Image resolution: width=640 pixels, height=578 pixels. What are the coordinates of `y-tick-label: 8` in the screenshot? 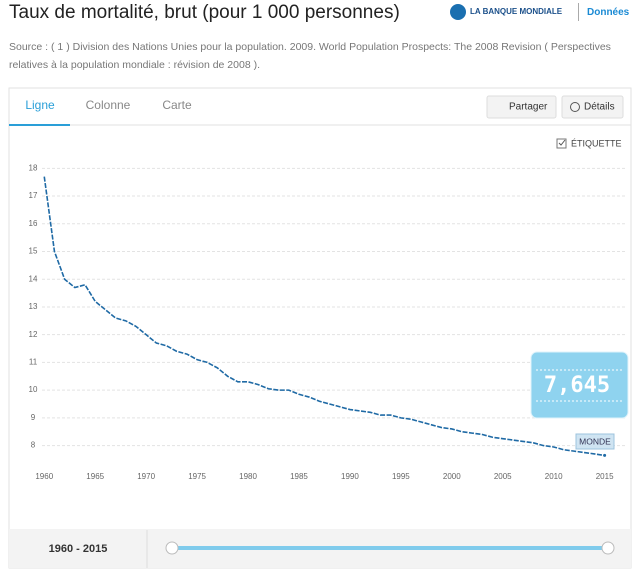 It's located at (33, 445).